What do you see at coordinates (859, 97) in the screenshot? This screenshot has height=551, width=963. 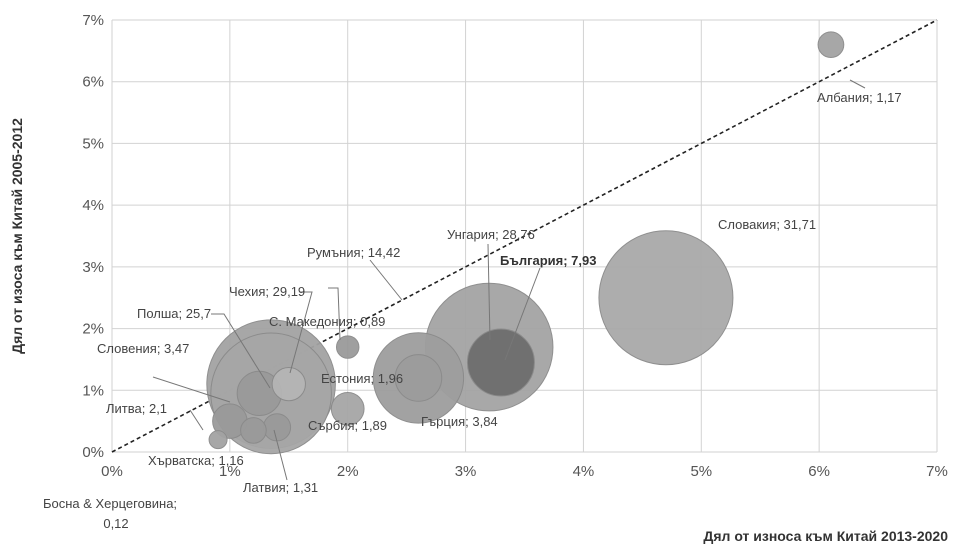 I see `bubble-label: Албания; 1,17` at bounding box center [859, 97].